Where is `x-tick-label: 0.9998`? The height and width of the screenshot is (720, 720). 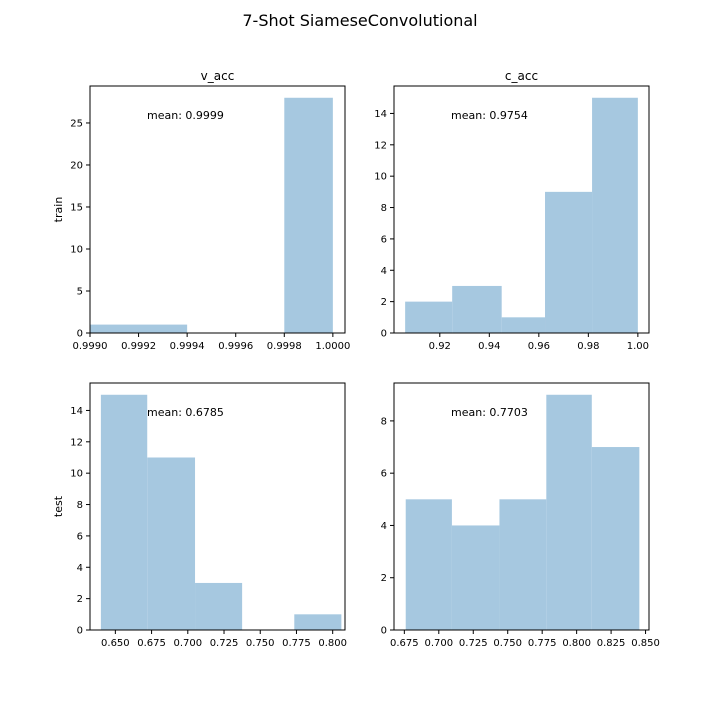 x-tick-label: 0.9998 is located at coordinates (284, 346).